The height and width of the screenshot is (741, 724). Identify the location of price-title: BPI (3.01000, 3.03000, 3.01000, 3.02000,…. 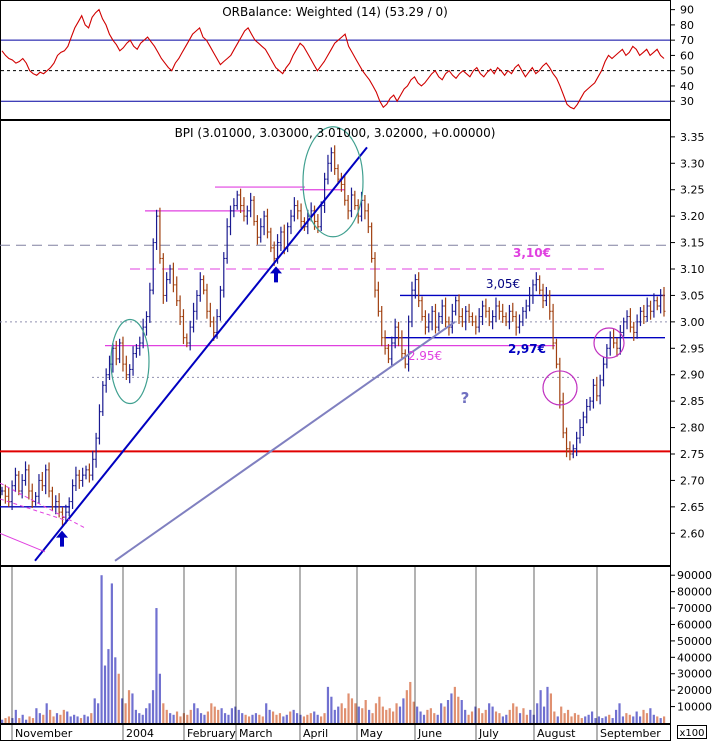
(335, 133).